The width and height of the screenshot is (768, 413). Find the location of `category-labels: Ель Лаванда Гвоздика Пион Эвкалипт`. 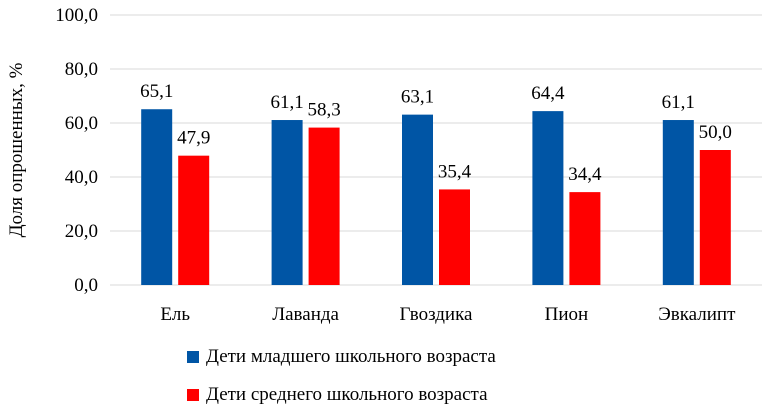

category-labels: Ель Лаванда Гвоздика Пион Эвкалипт is located at coordinates (448, 314).